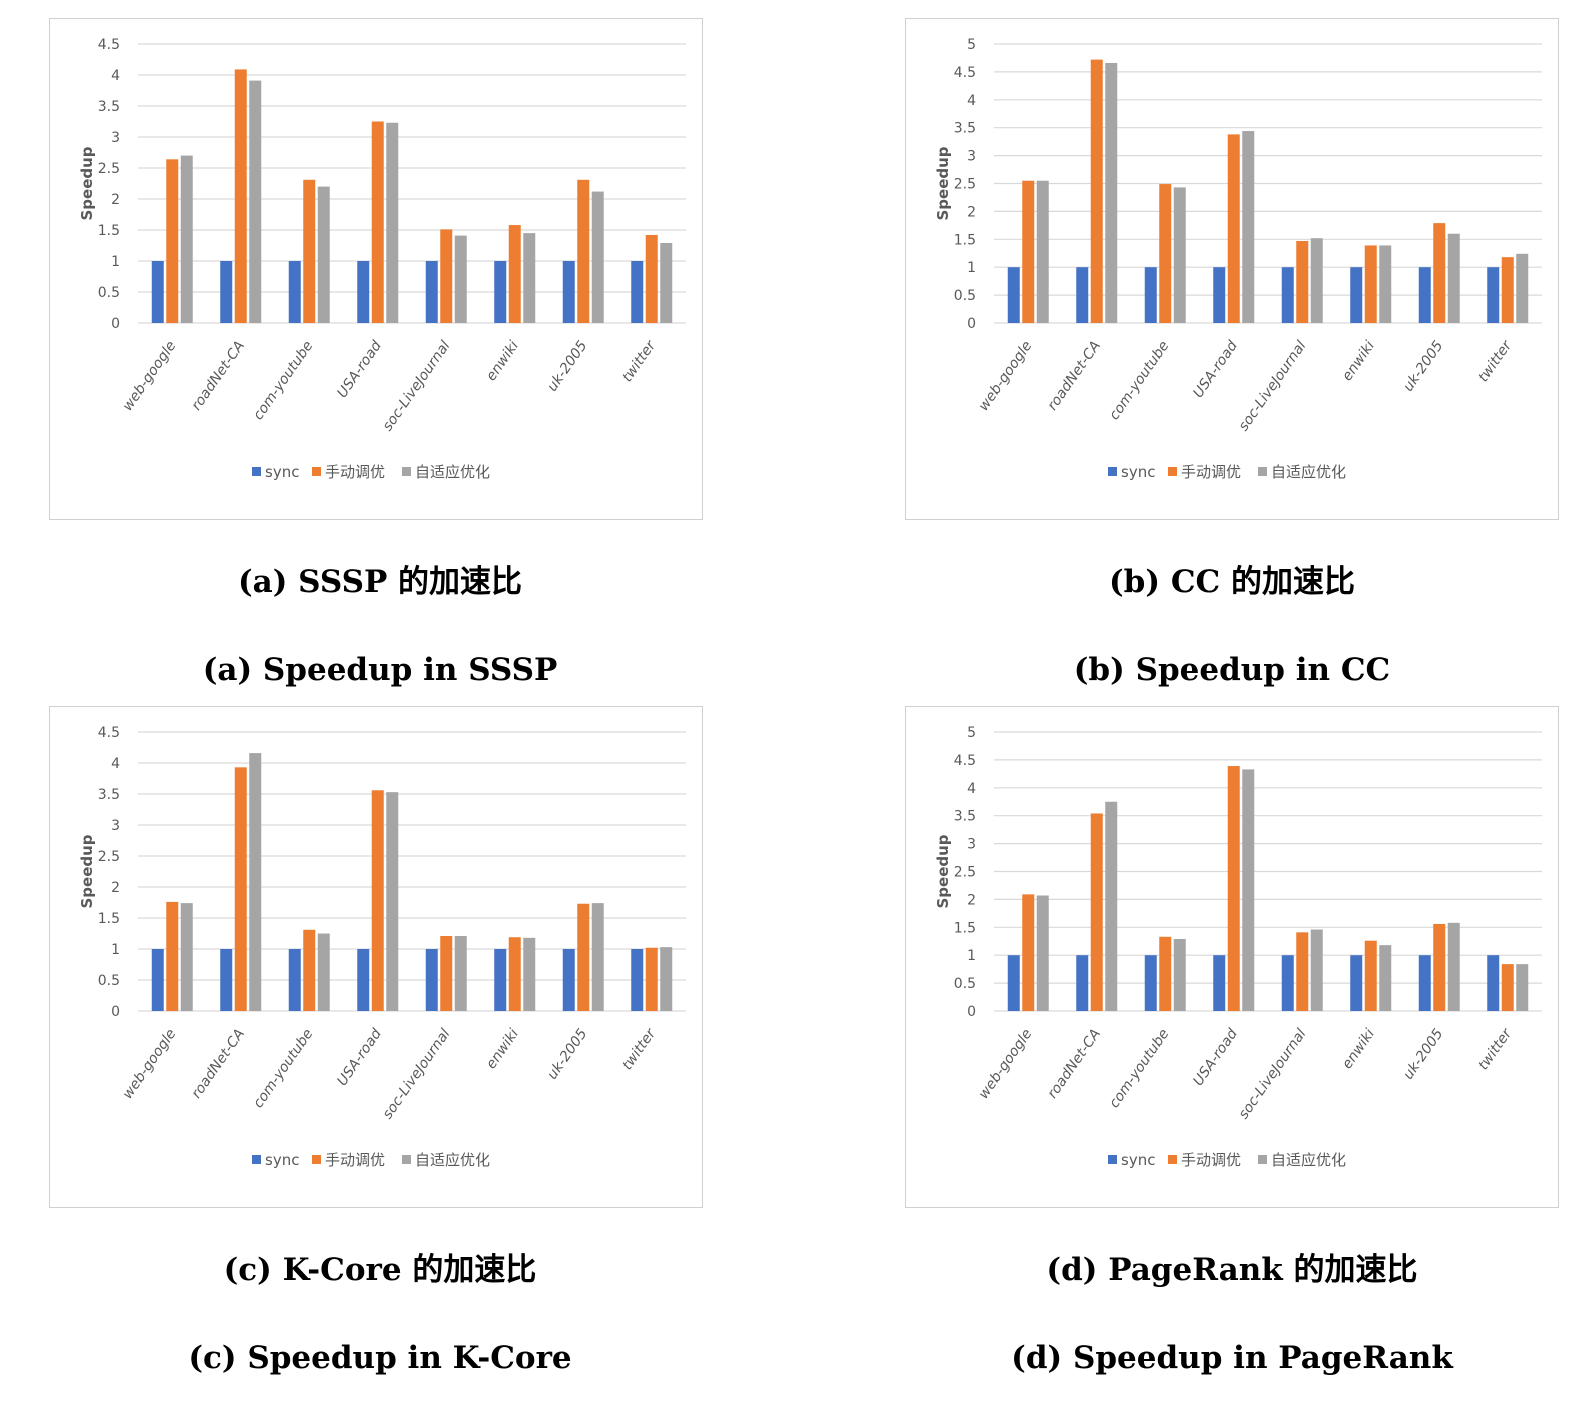 The width and height of the screenshot is (1592, 1412). I want to click on y-tick-label: 3, so click(115, 826).